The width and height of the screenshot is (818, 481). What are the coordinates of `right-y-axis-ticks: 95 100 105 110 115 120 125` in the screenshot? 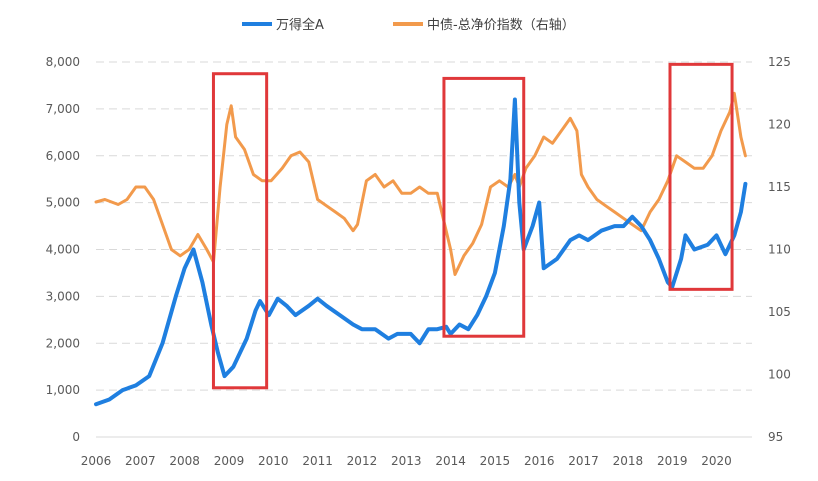 It's located at (779, 249).